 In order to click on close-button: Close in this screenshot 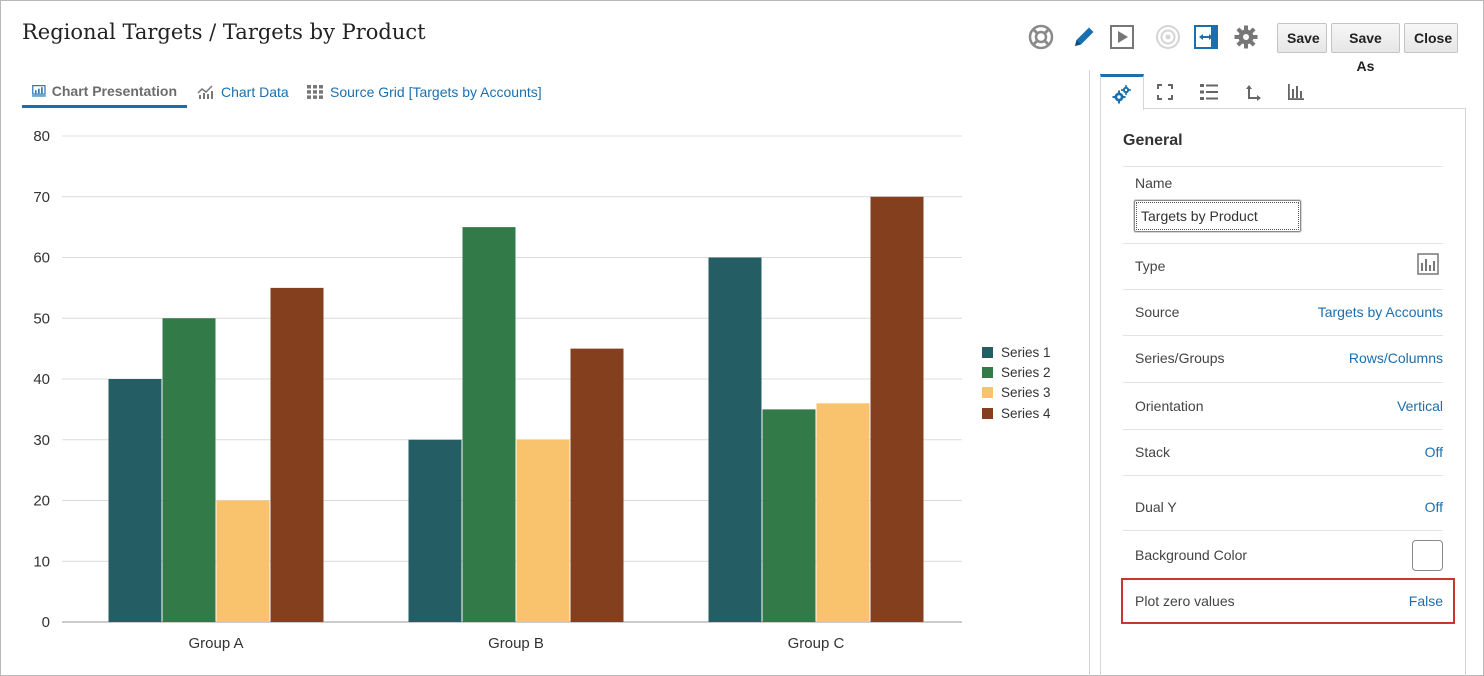, I will do `click(1431, 38)`.